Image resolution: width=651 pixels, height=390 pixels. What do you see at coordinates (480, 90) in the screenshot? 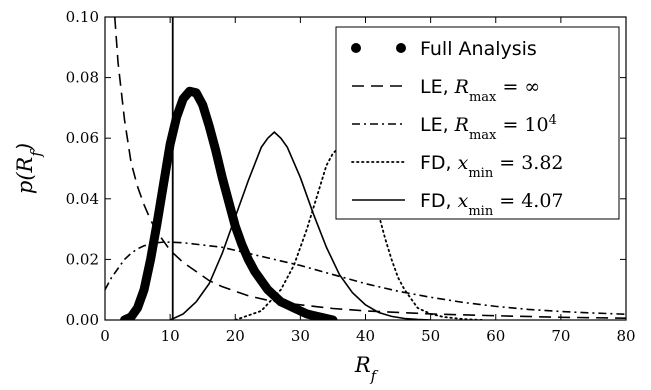
I see `legend-label-2: LE, Rmax = ∞` at bounding box center [480, 90].